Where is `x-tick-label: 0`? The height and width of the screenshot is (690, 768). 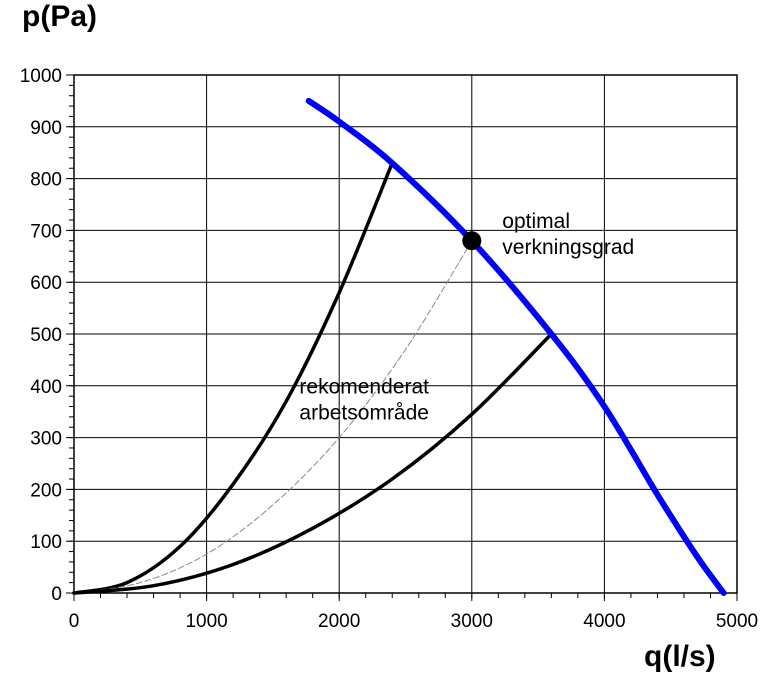
x-tick-label: 0 is located at coordinates (74, 621).